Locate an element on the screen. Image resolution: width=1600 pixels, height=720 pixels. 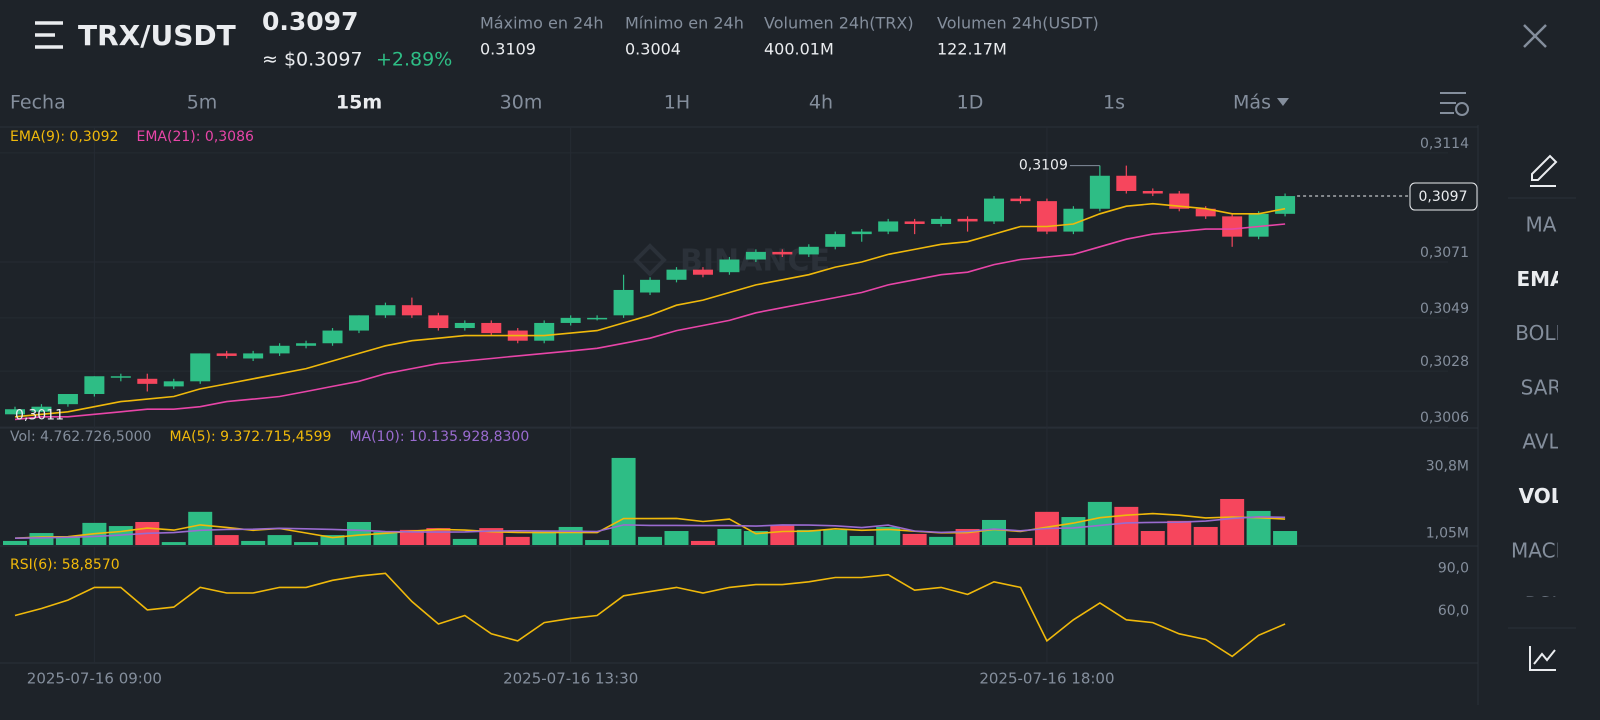
indicator-tab: EMA is located at coordinates (1541, 279).